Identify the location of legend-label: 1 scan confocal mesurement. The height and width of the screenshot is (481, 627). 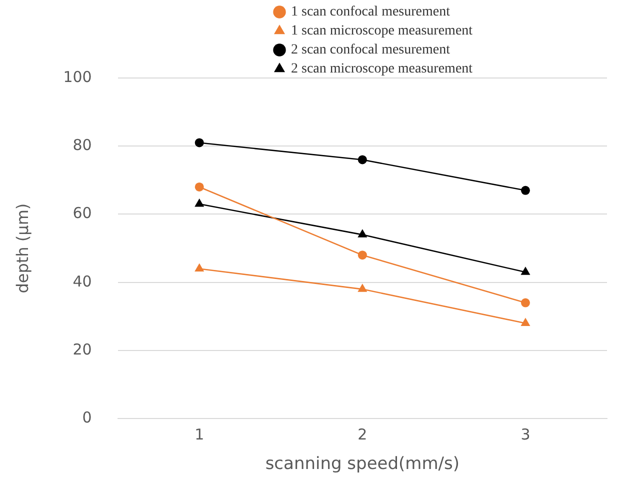
(370, 12).